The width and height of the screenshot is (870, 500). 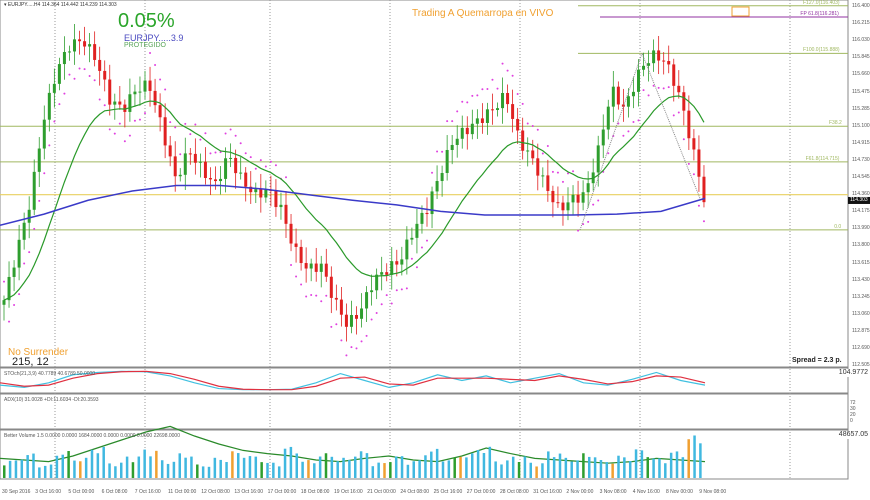 What do you see at coordinates (861, 313) in the screenshot?
I see `y-tick-label: 113.060` at bounding box center [861, 313].